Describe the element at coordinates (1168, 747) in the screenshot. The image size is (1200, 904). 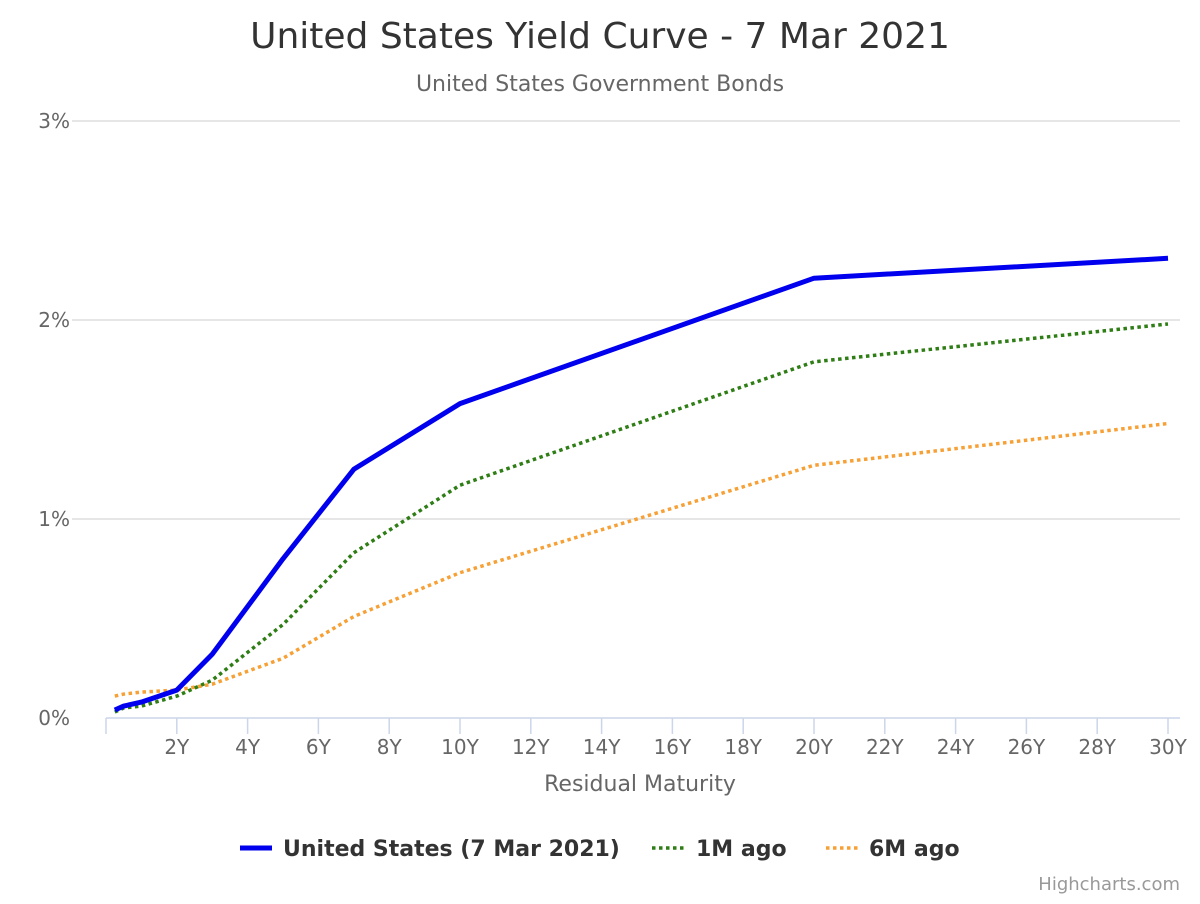
I see `x-tick-label: 30Y` at that location.